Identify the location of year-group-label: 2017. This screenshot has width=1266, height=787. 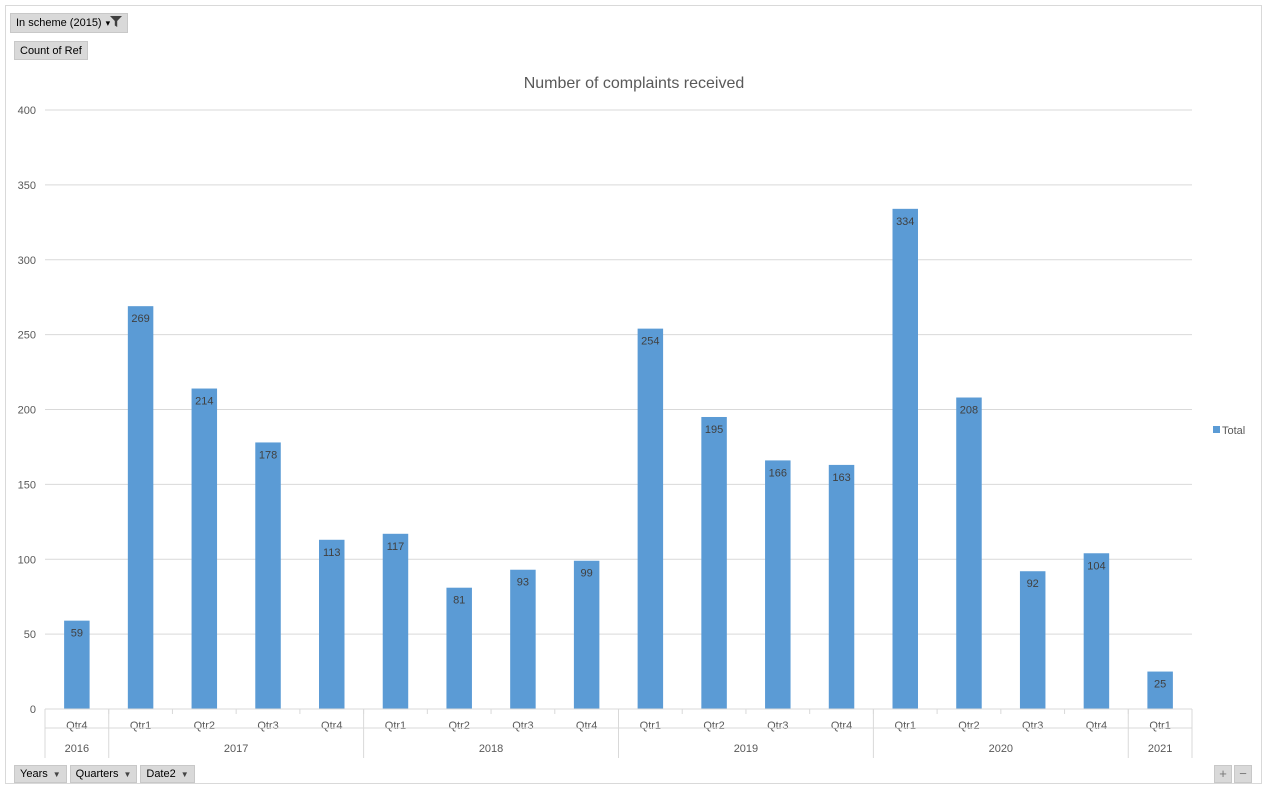
(236, 749).